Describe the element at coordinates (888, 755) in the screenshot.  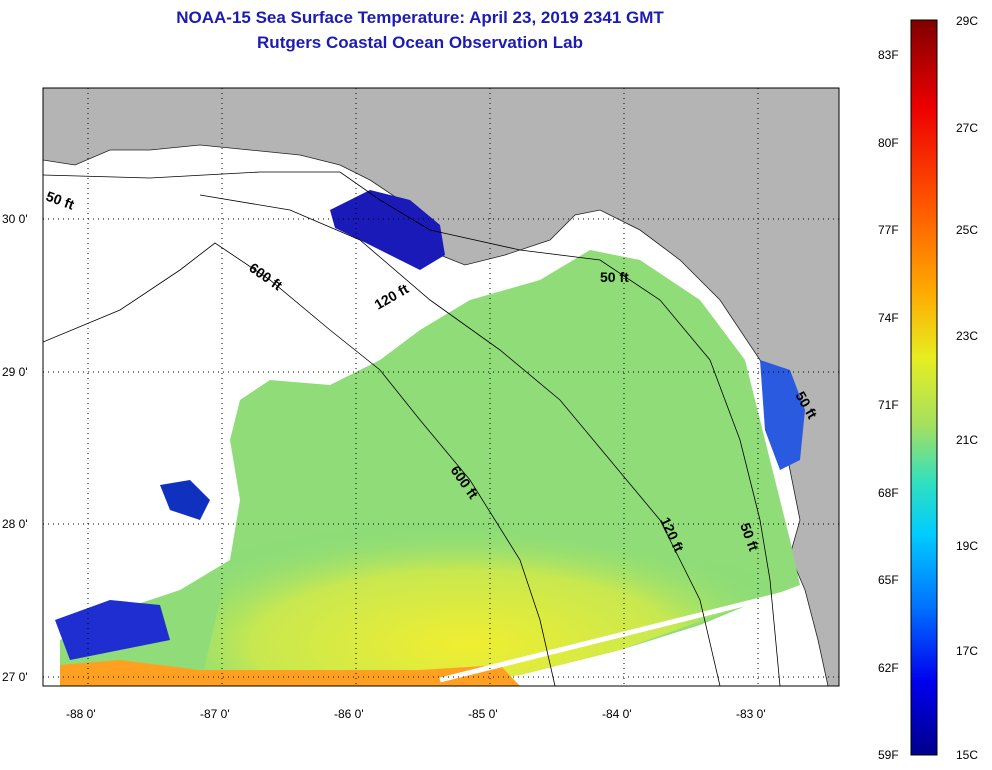
I see `colorbar-f-59: 59F` at that location.